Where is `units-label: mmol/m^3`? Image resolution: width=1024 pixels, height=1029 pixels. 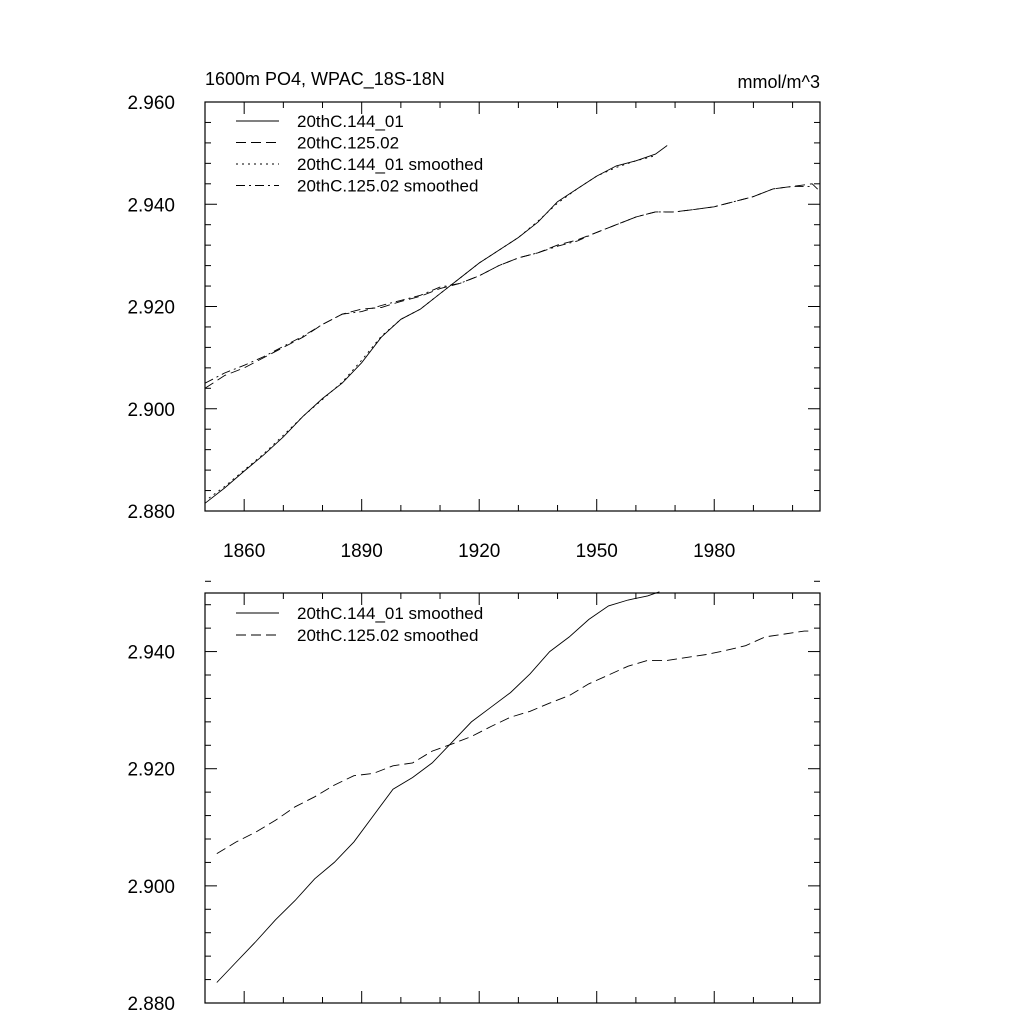
units-label: mmol/m^3 is located at coordinates (779, 82).